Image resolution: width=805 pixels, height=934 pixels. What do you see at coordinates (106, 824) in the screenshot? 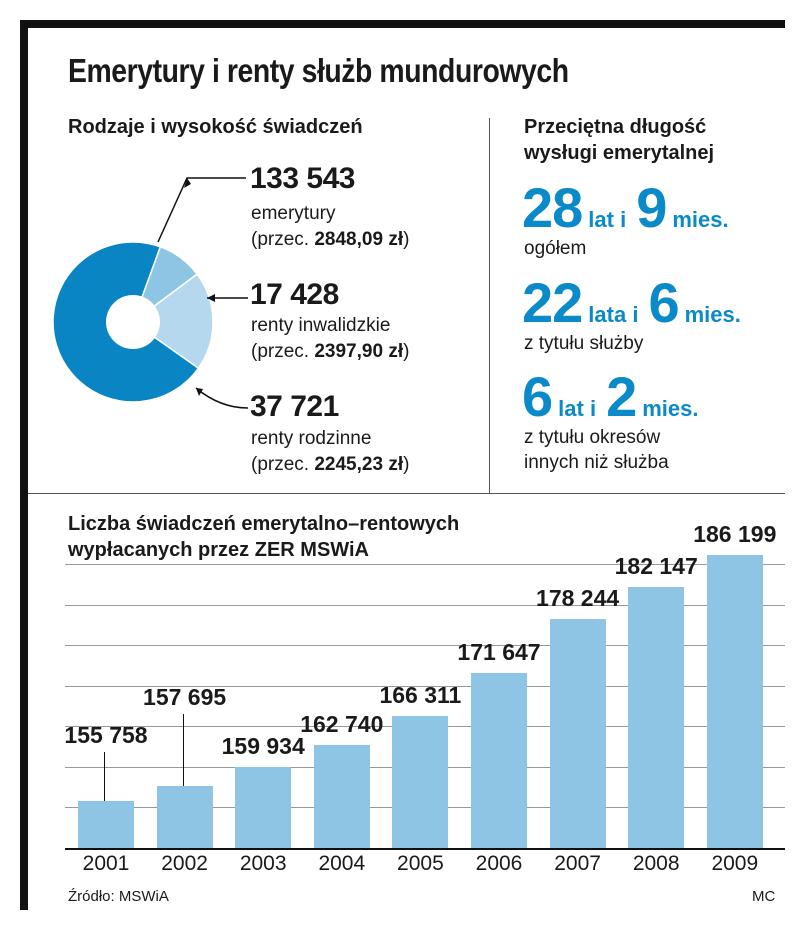
I see `bar-2001` at bounding box center [106, 824].